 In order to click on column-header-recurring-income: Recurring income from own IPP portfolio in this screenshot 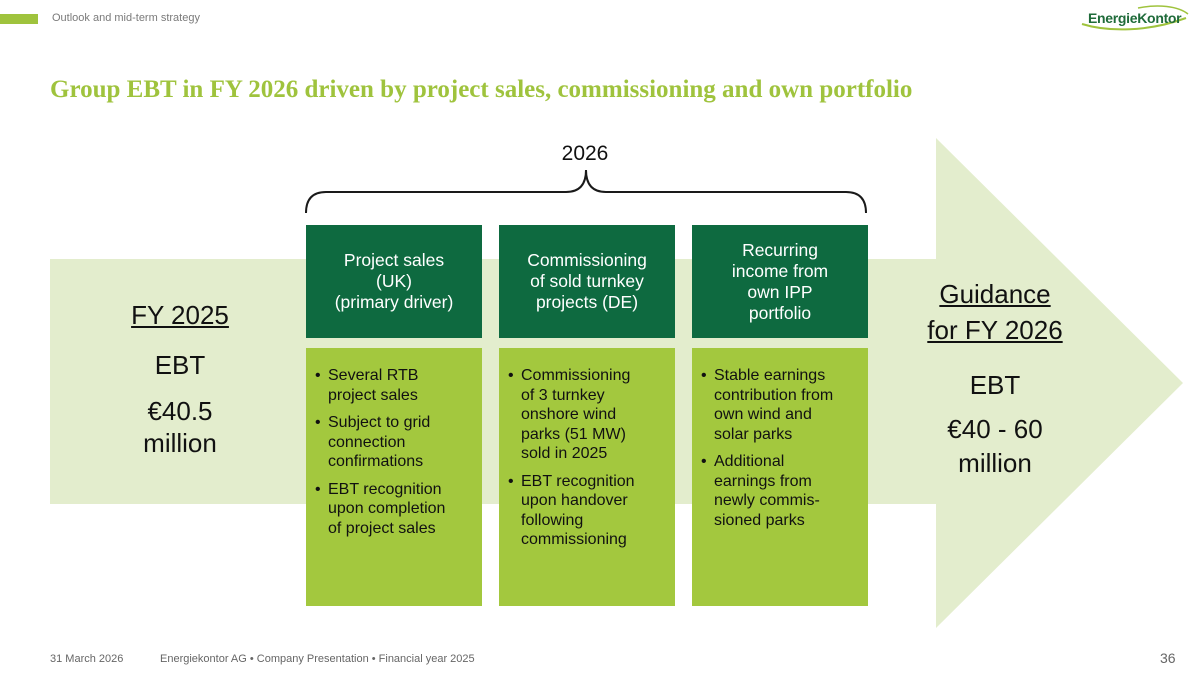, I will do `click(780, 281)`.